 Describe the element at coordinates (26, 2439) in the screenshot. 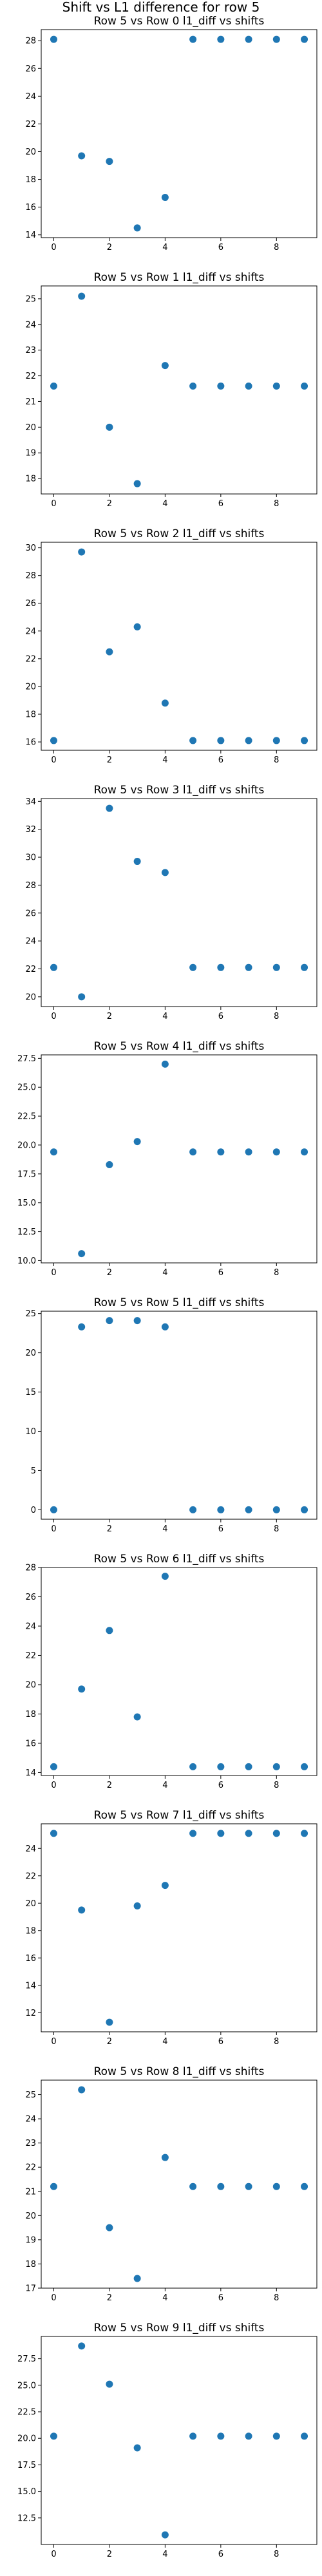

I see `y-tick-label: 20.0` at that location.